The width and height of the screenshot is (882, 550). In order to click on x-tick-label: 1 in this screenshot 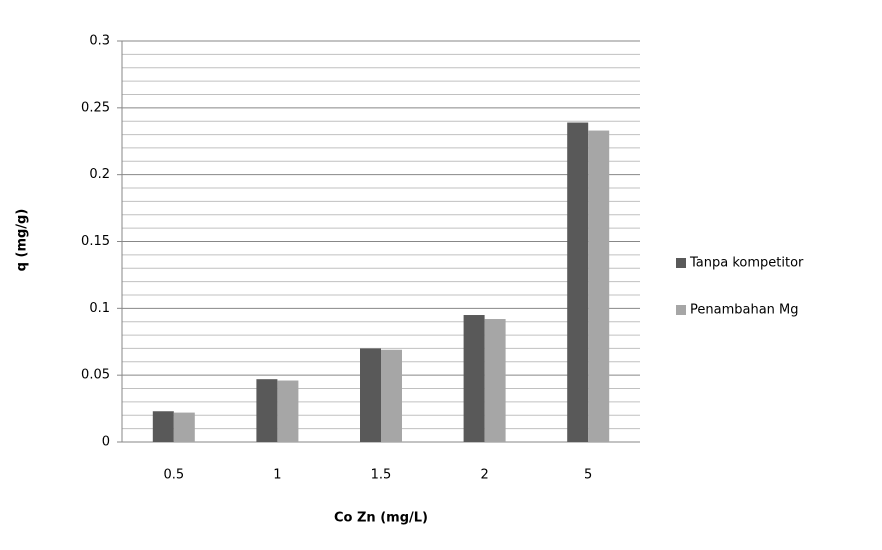, I will do `click(277, 475)`.